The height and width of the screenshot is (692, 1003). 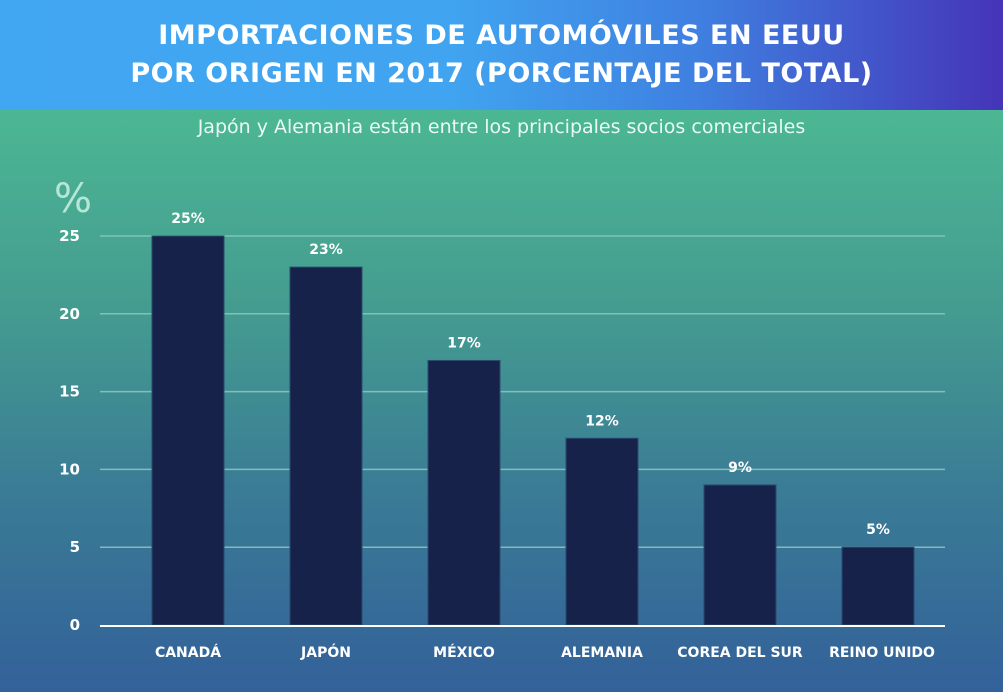 What do you see at coordinates (69, 469) in the screenshot?
I see `y-tick-label: 10` at bounding box center [69, 469].